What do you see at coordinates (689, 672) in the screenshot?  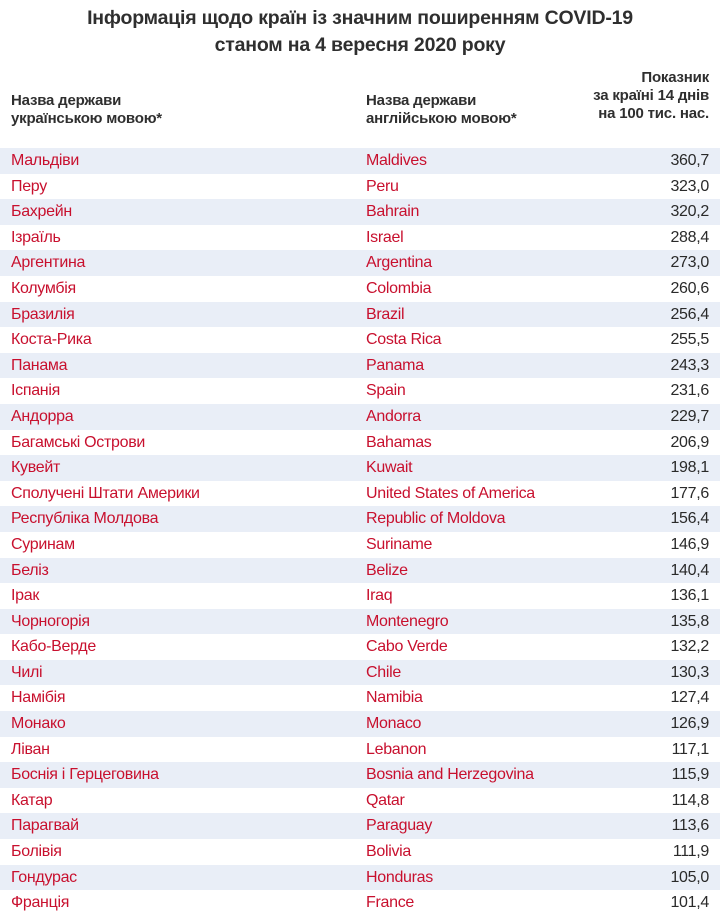 I see `indicator-value: 130,3` at bounding box center [689, 672].